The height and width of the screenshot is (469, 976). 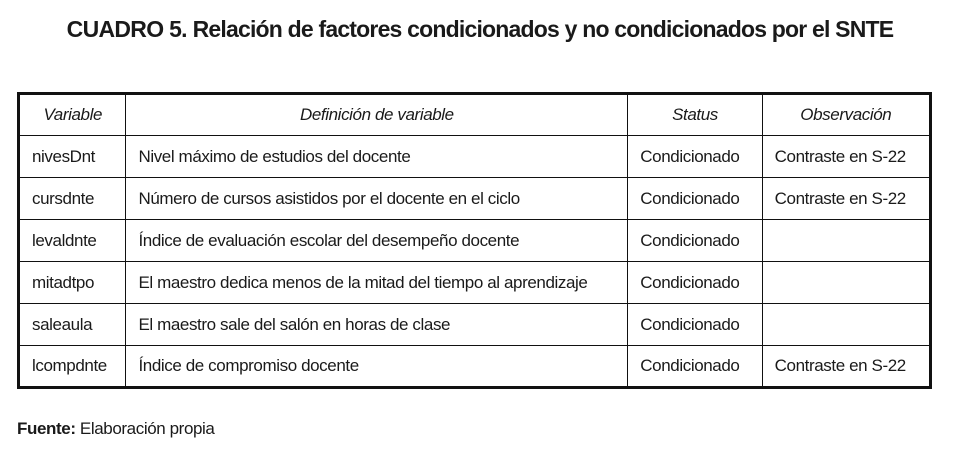 I want to click on source: Fuente: Elaboración propia, so click(x=116, y=429).